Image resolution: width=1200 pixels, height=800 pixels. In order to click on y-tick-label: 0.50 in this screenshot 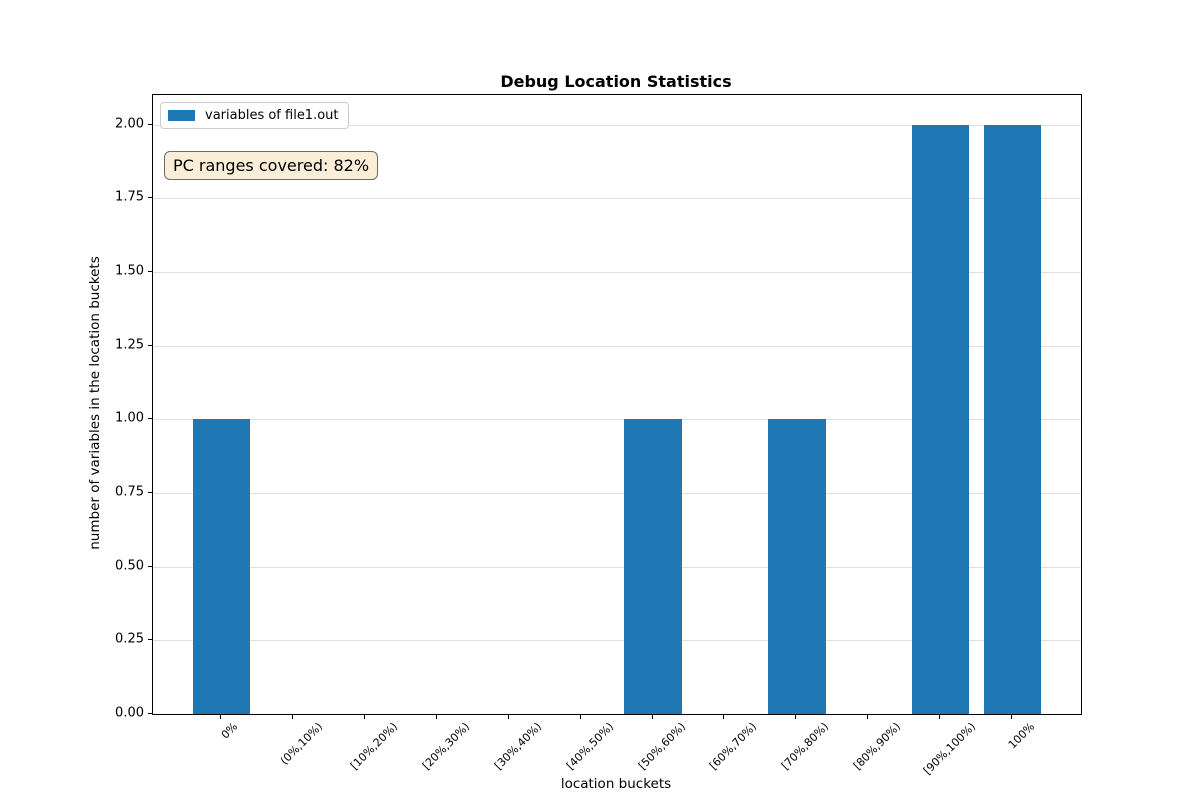, I will do `click(129, 566)`.